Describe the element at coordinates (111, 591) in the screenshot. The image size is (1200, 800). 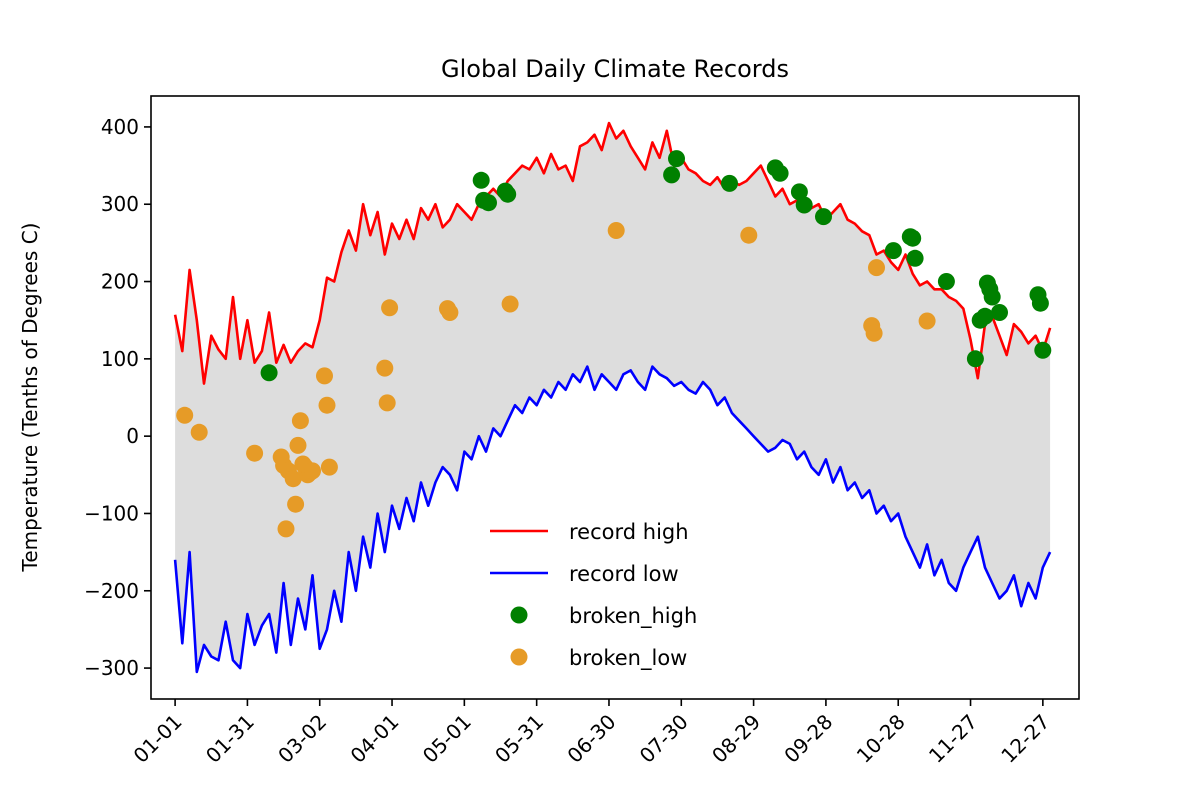
I see `y-tick-label: −200` at that location.